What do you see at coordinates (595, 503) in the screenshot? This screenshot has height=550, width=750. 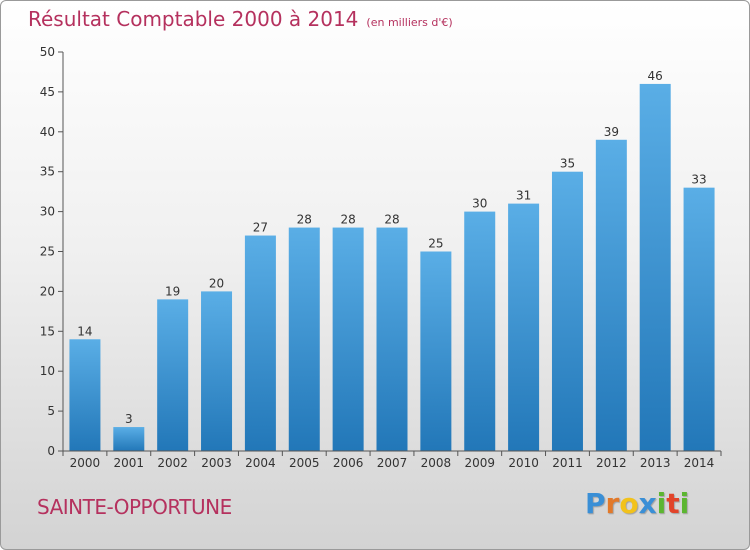 I see `logo-letter: P` at bounding box center [595, 503].